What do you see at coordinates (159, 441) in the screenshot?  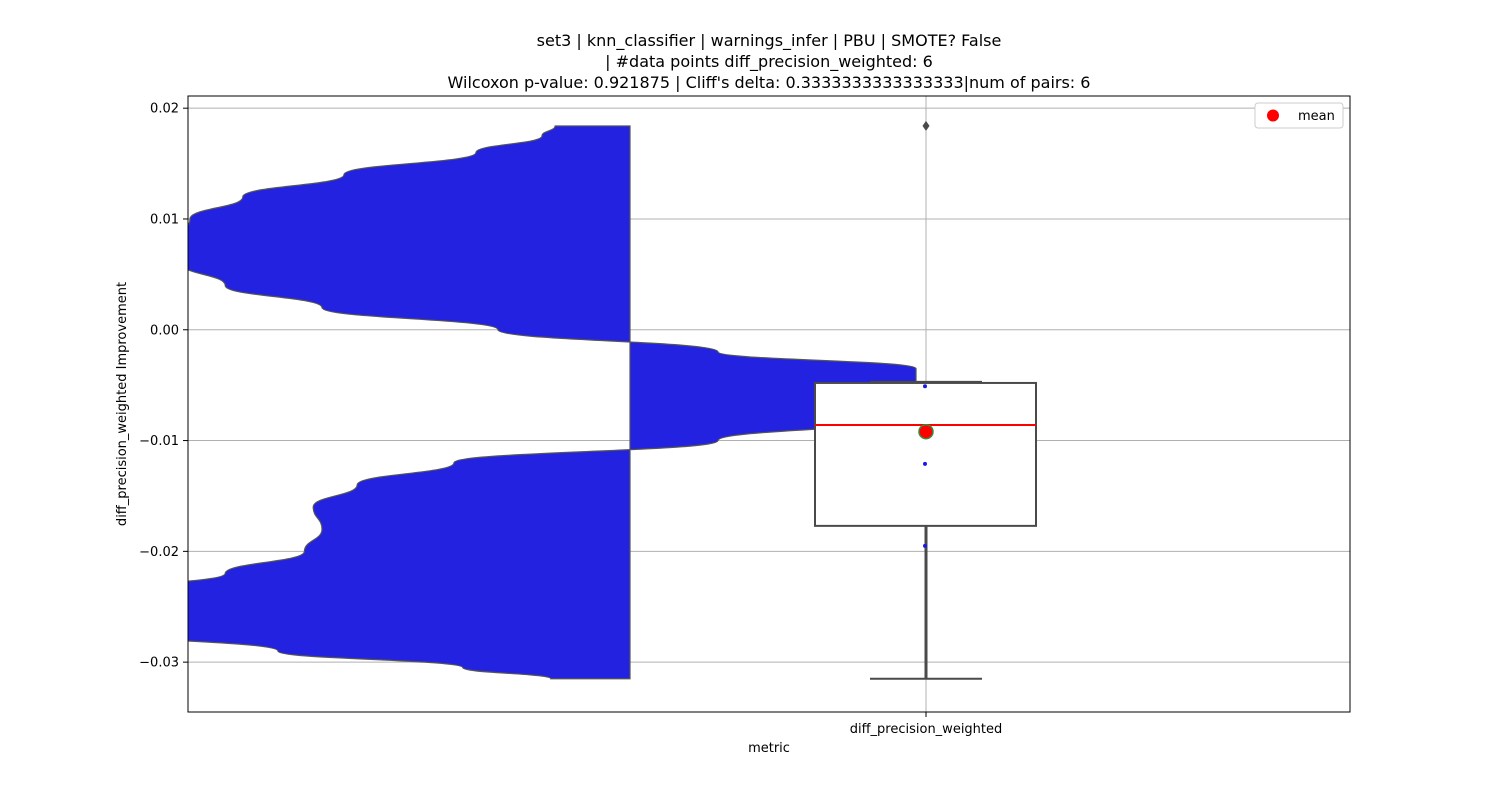 I see `y-tick-label: −0.01` at bounding box center [159, 441].